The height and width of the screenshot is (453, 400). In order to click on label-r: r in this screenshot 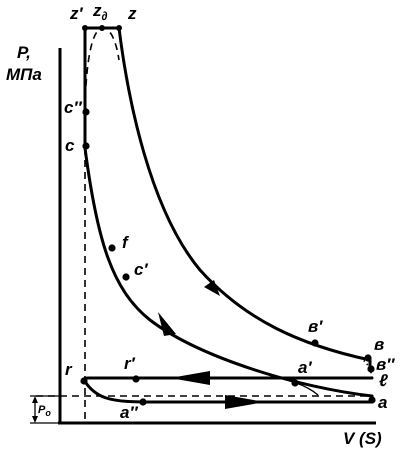, I will do `click(69, 369)`.